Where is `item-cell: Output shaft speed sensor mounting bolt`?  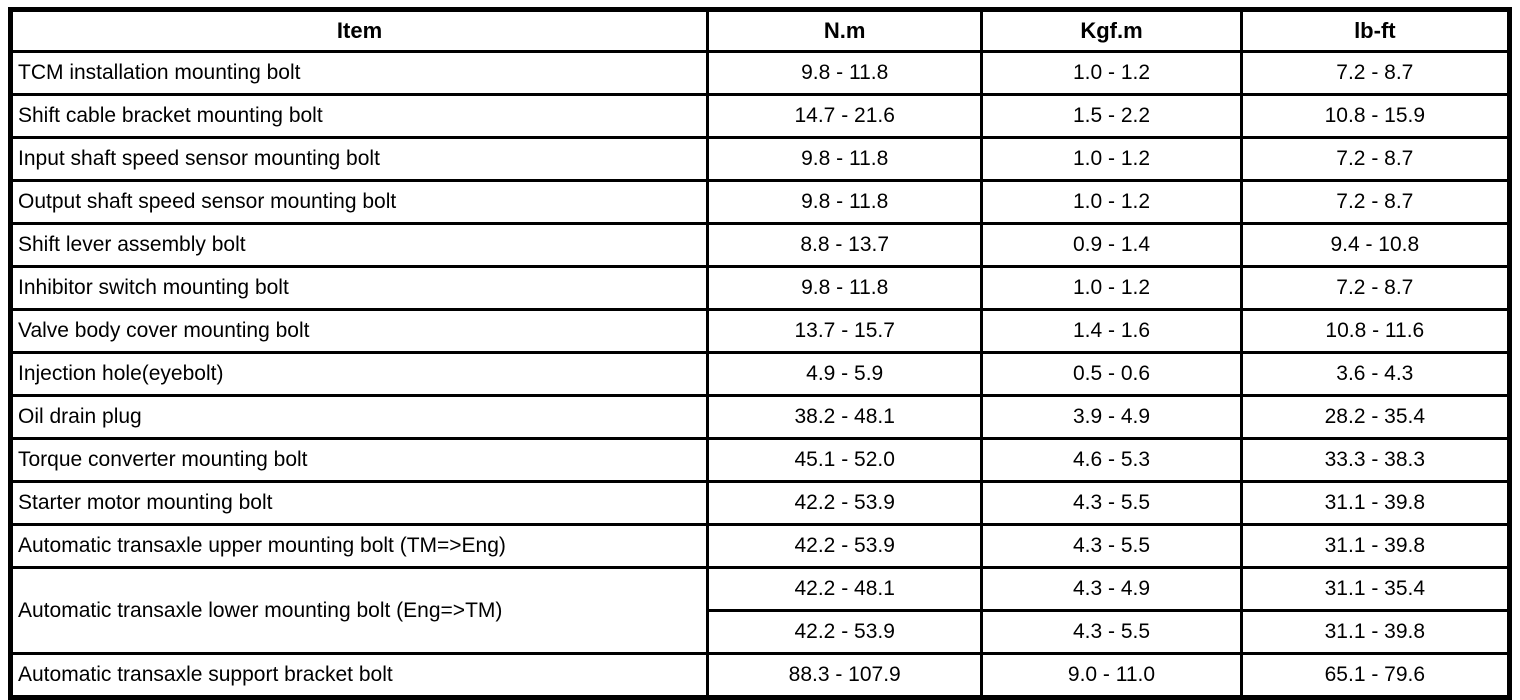 item-cell: Output shaft speed sensor mounting bolt is located at coordinates (359, 202).